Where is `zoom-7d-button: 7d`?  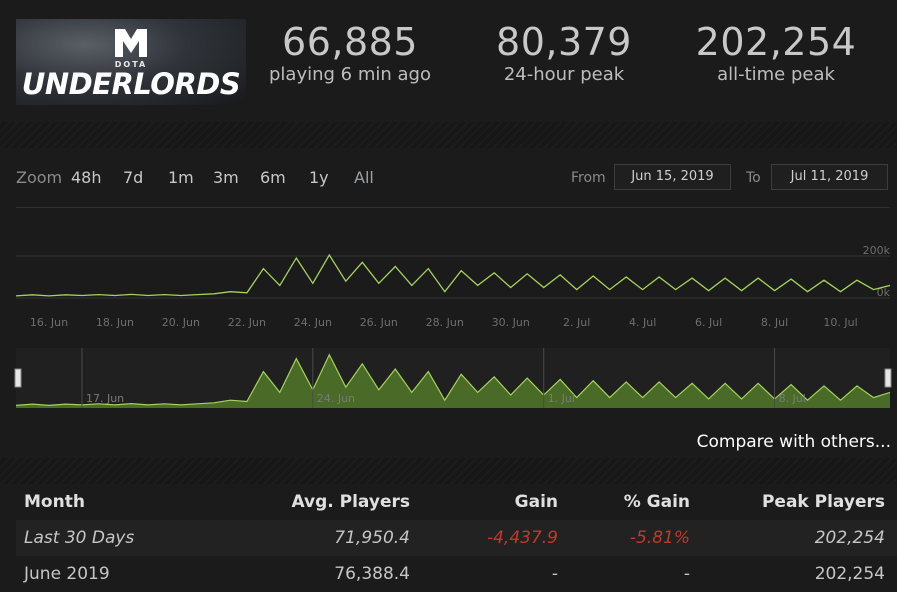
zoom-7d-button: 7d is located at coordinates (133, 177).